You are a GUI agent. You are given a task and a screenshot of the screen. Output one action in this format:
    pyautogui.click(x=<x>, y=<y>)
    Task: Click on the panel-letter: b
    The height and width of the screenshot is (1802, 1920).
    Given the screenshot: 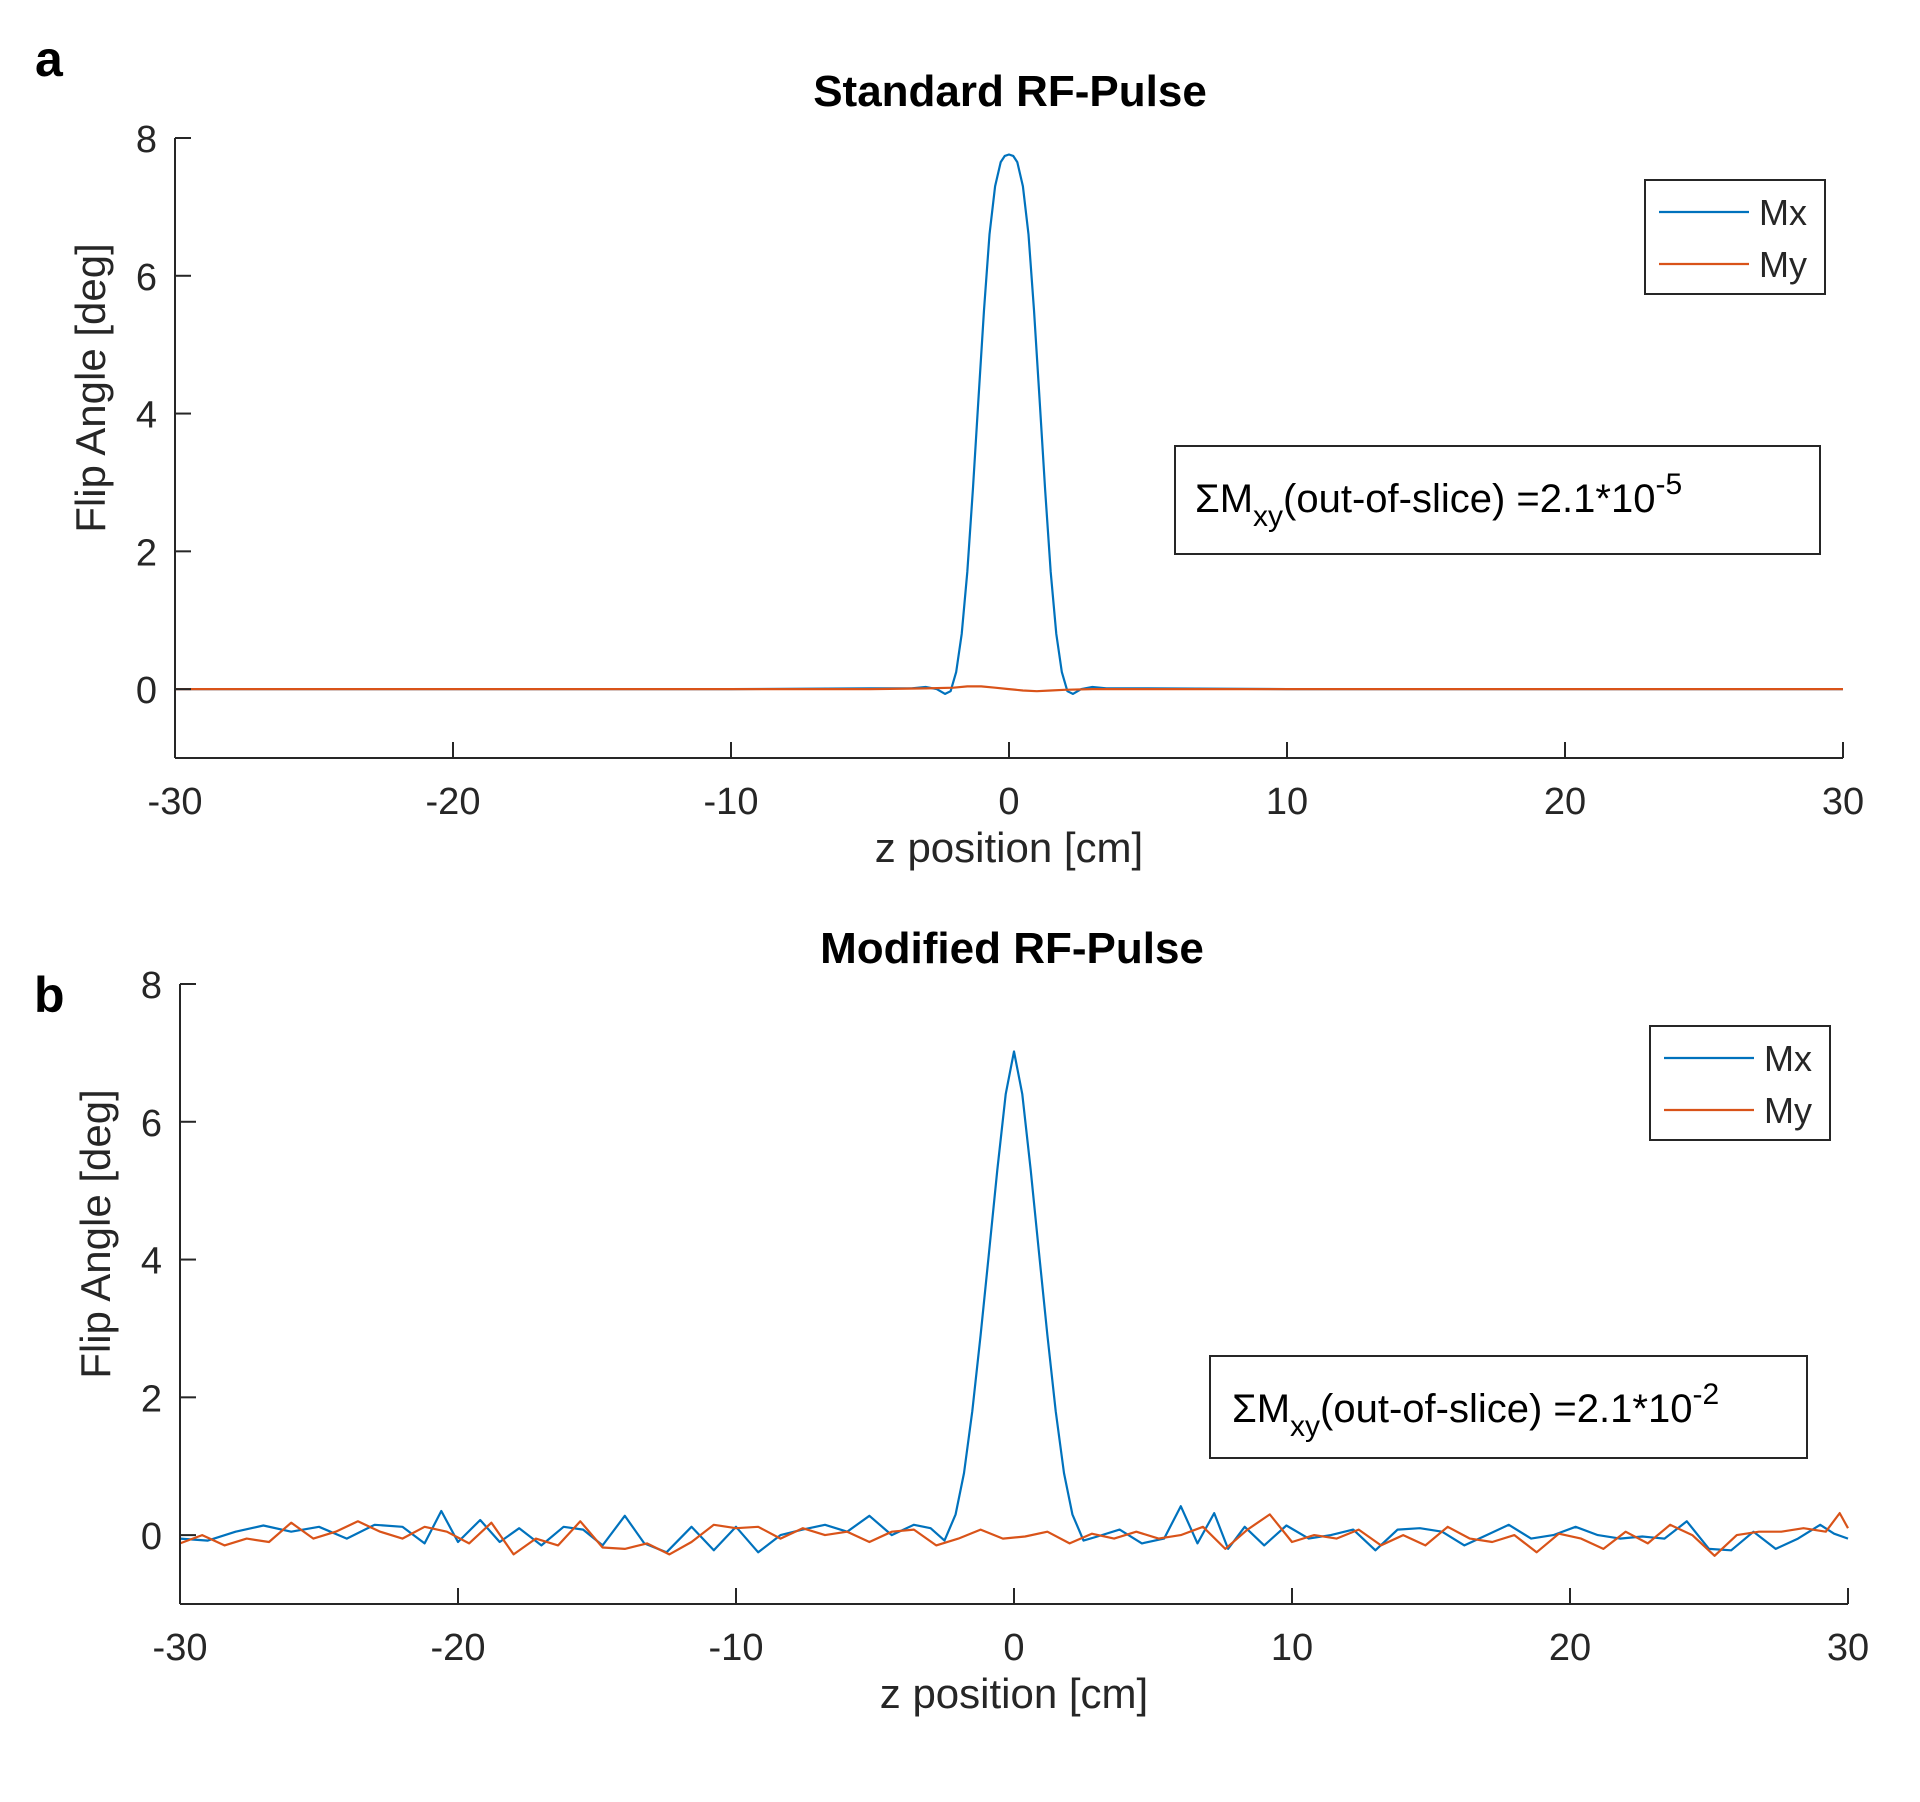 What is the action you would take?
    pyautogui.click(x=49, y=995)
    